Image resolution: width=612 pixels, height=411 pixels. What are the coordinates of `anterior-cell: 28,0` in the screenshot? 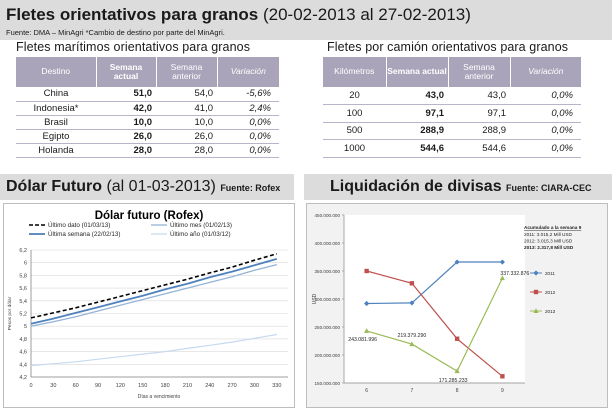 It's located at (186, 151).